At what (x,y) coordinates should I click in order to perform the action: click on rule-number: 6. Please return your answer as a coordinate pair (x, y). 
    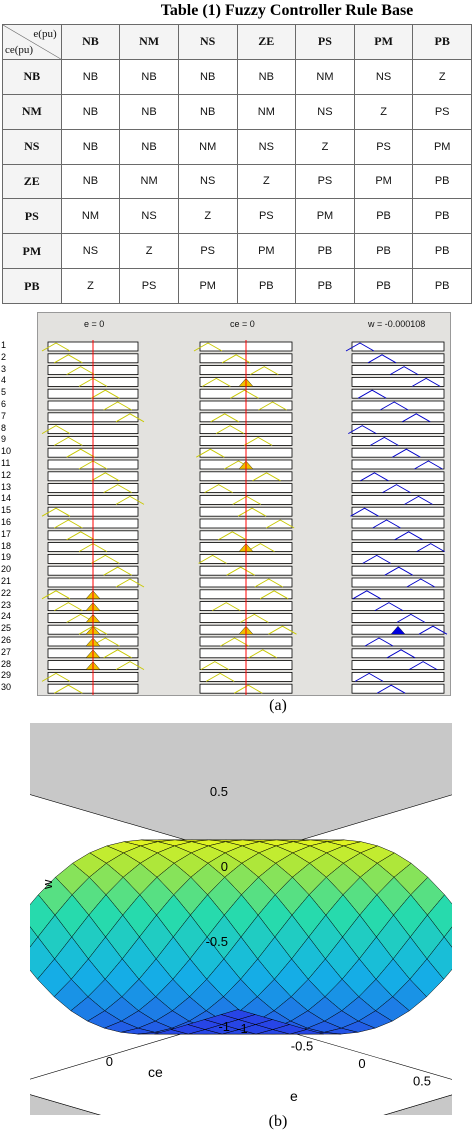
    Looking at the image, I should click on (4, 404).